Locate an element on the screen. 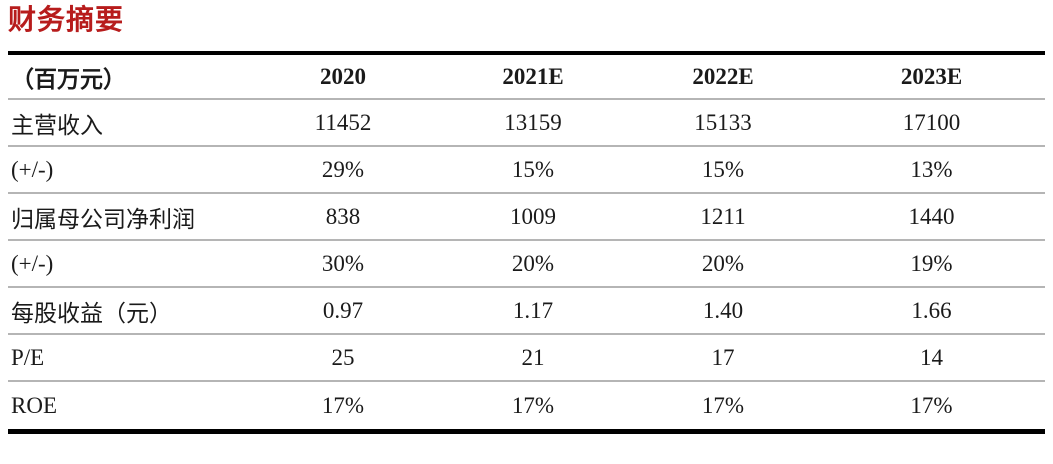 The height and width of the screenshot is (464, 1053). row-label: ROE is located at coordinates (34, 405).